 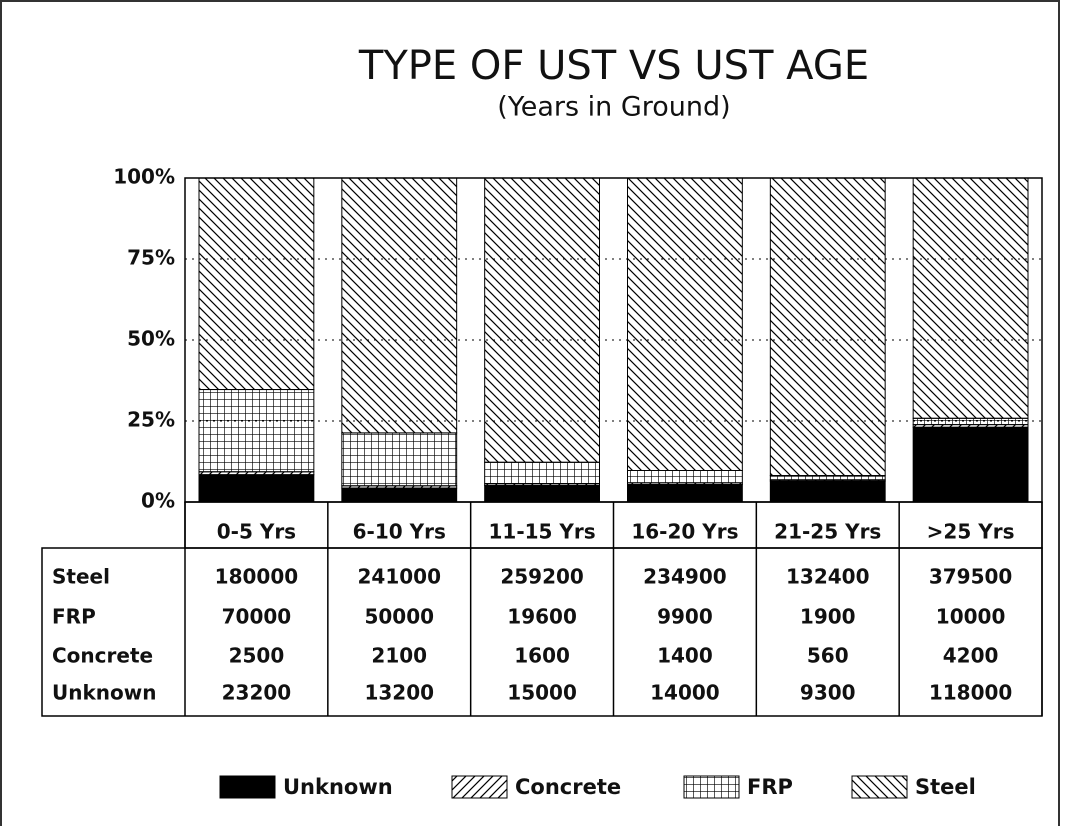 What do you see at coordinates (257, 617) in the screenshot?
I see `table-cell: 70000` at bounding box center [257, 617].